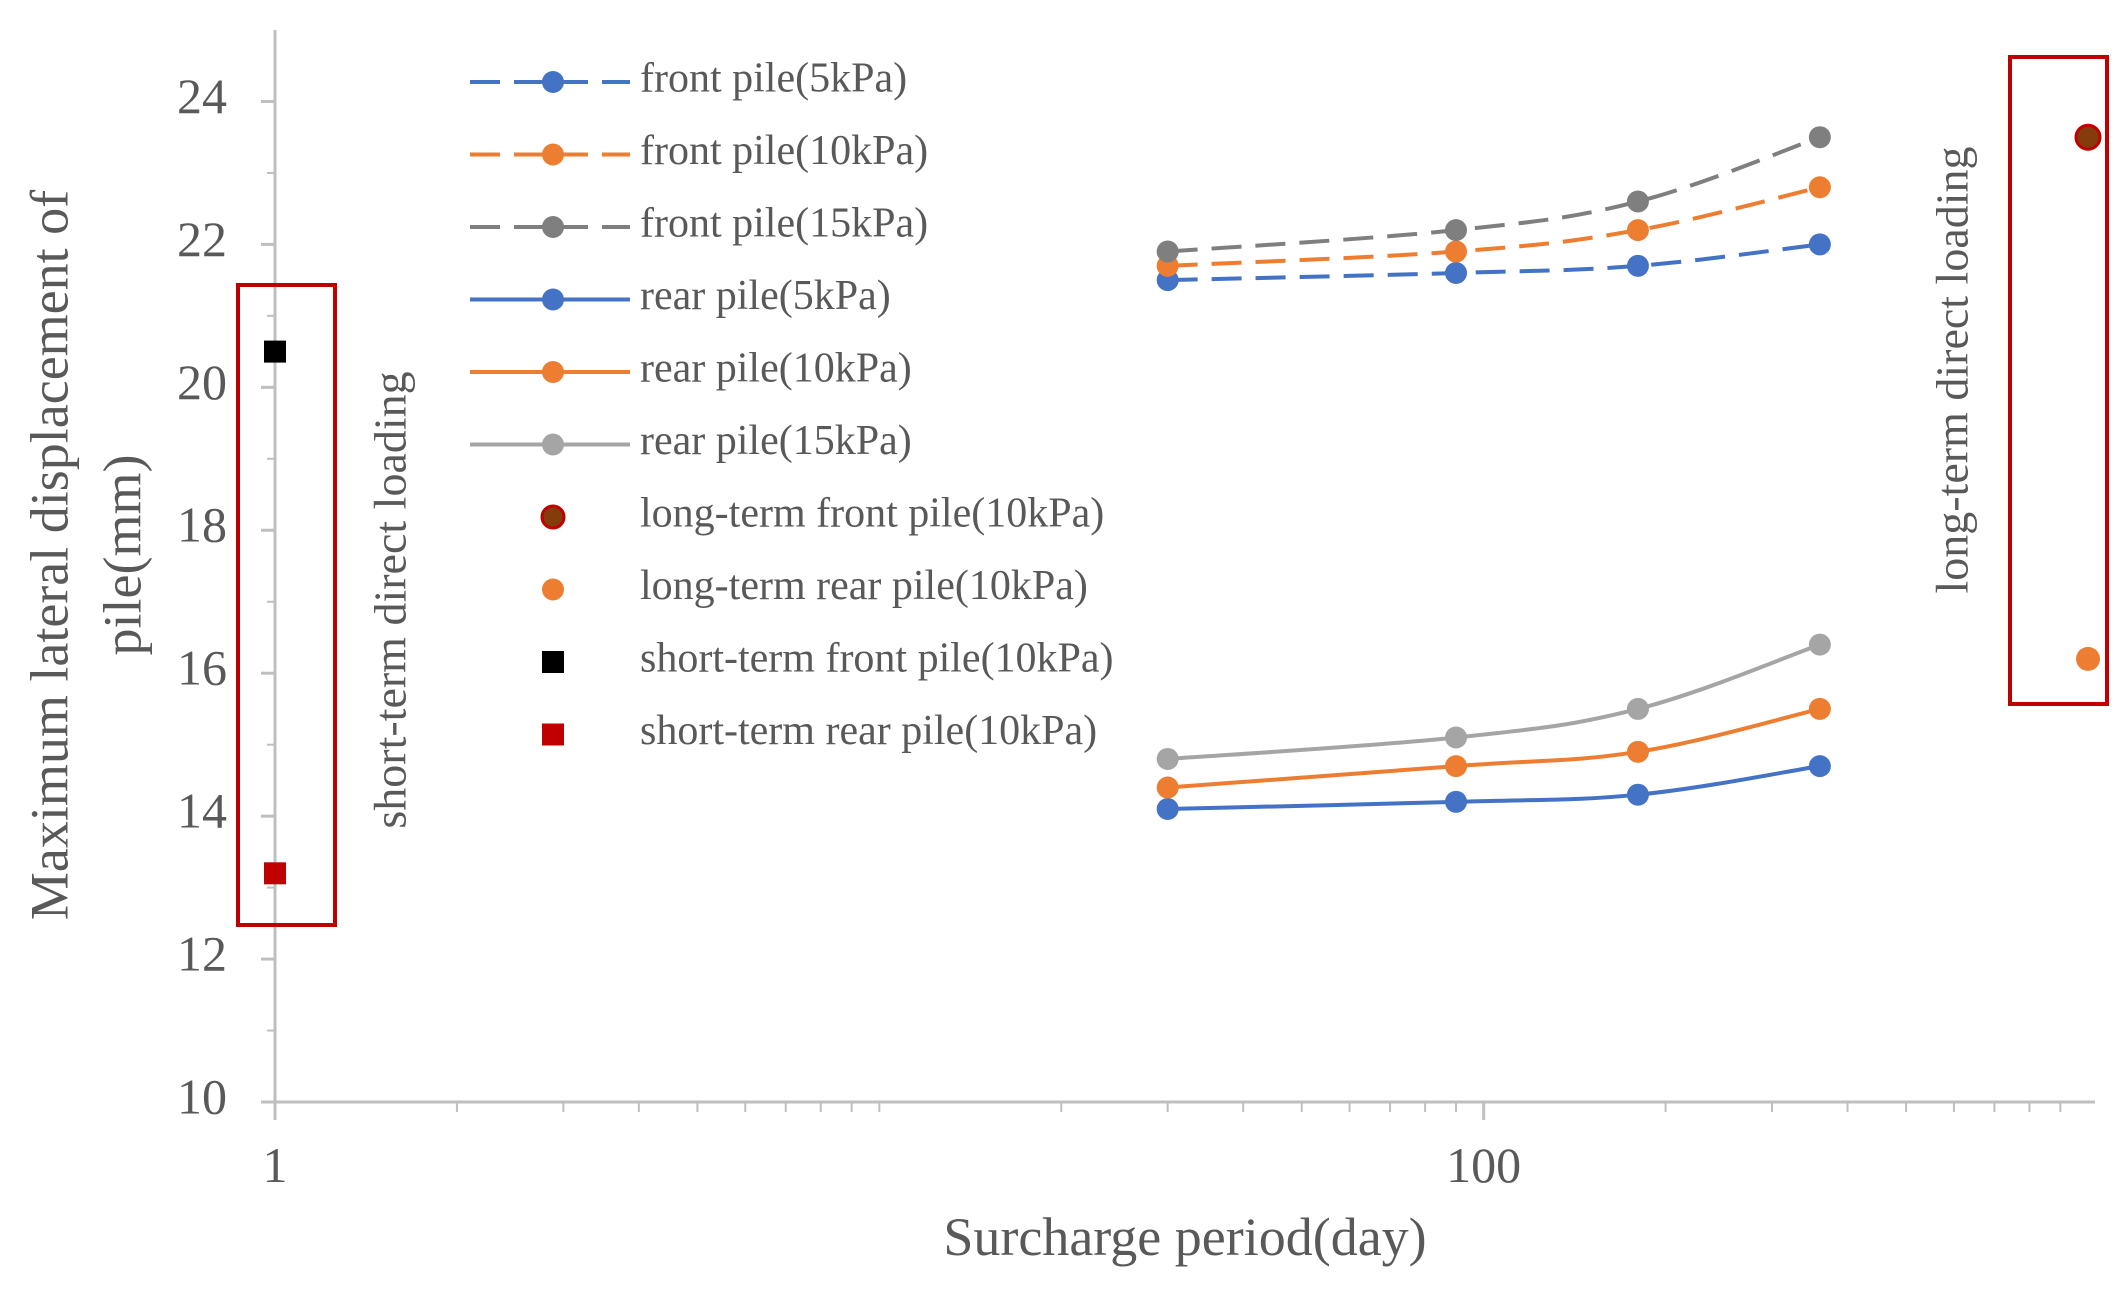 This screenshot has height=1299, width=2124. Describe the element at coordinates (776, 369) in the screenshot. I see `legend-label: rear pile(10kPa)` at that location.